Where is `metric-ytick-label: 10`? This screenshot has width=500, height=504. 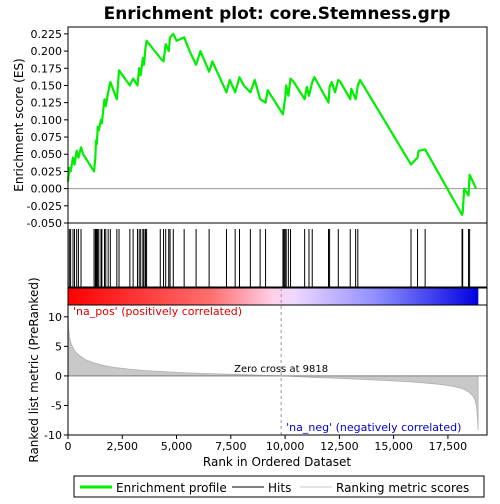 metric-ytick-label: 10 is located at coordinates (55, 317).